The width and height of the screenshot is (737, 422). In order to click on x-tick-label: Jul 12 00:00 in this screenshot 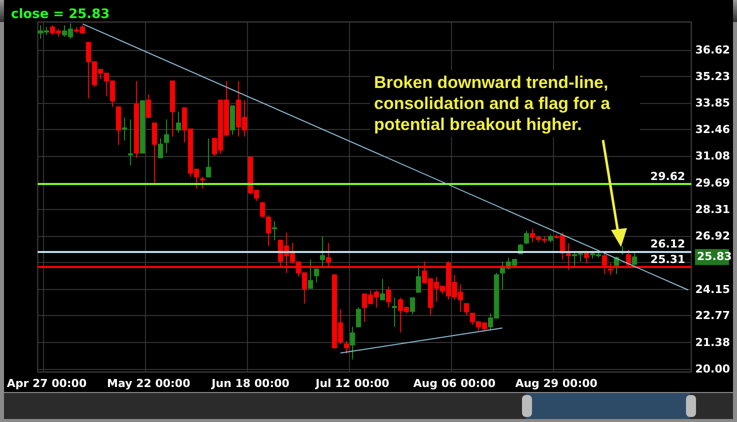, I will do `click(352, 383)`.